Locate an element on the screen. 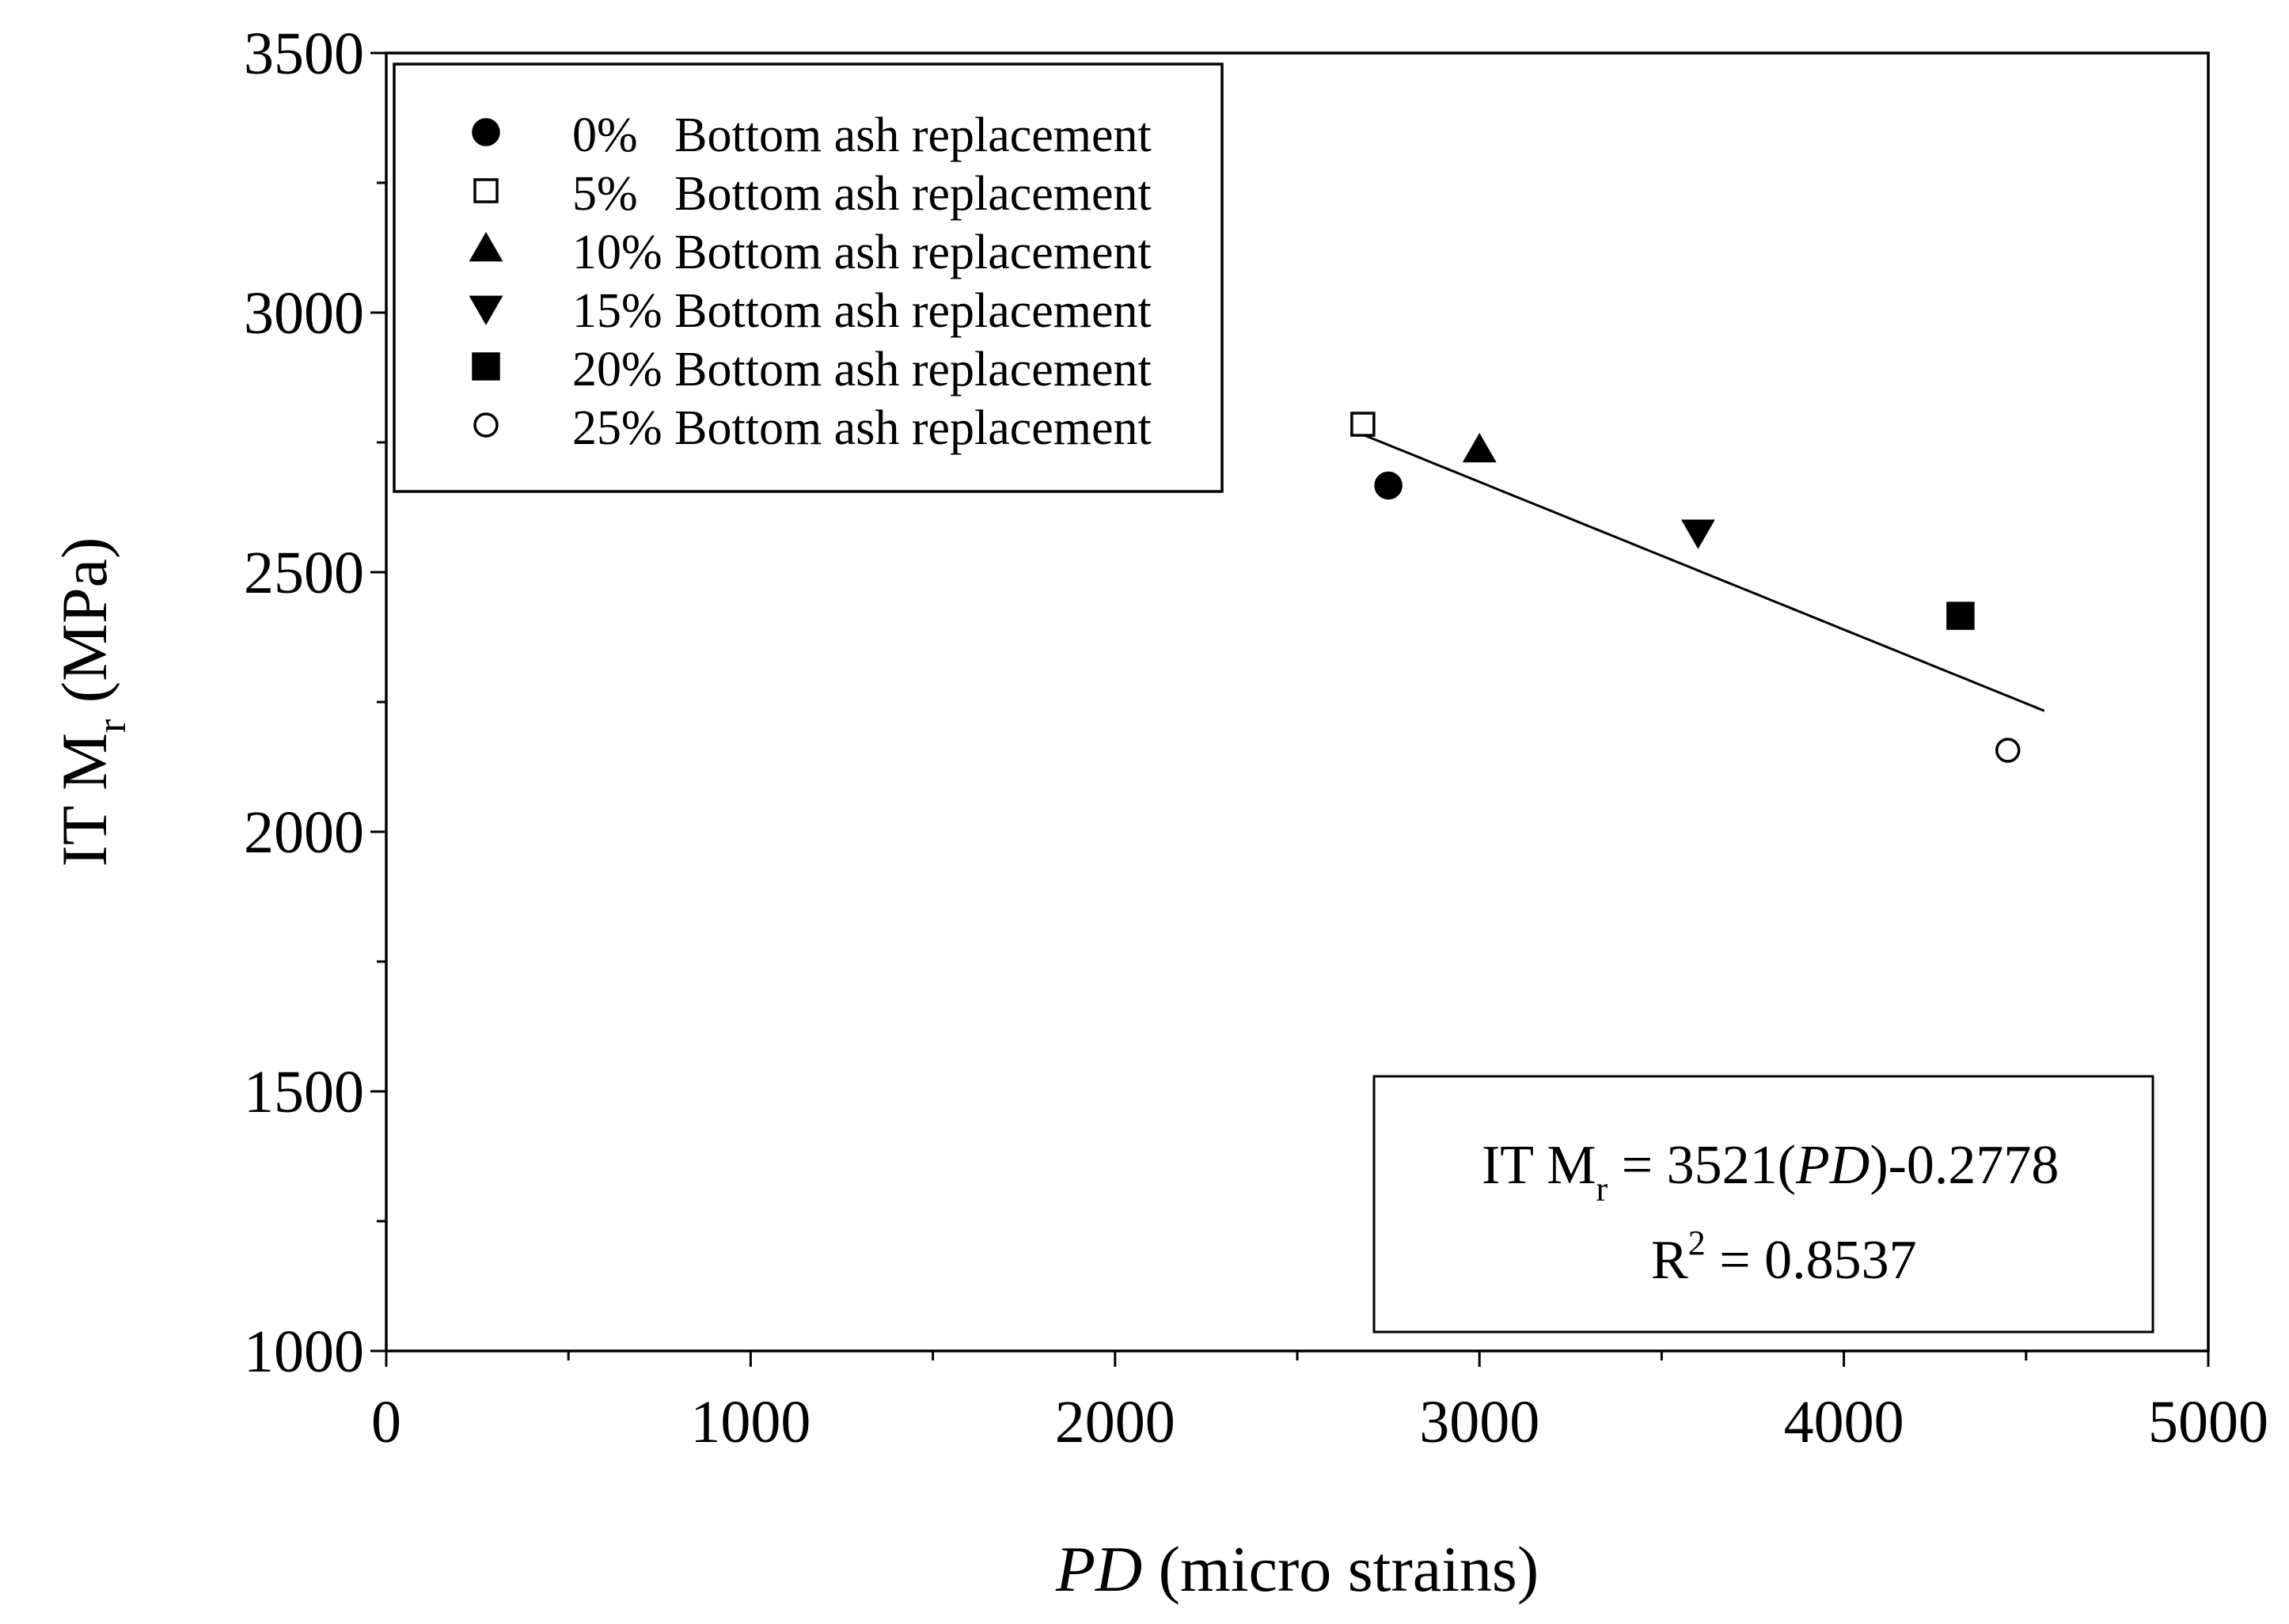 The width and height of the screenshot is (2289, 1624). equation-box-frame is located at coordinates (1763, 1204).